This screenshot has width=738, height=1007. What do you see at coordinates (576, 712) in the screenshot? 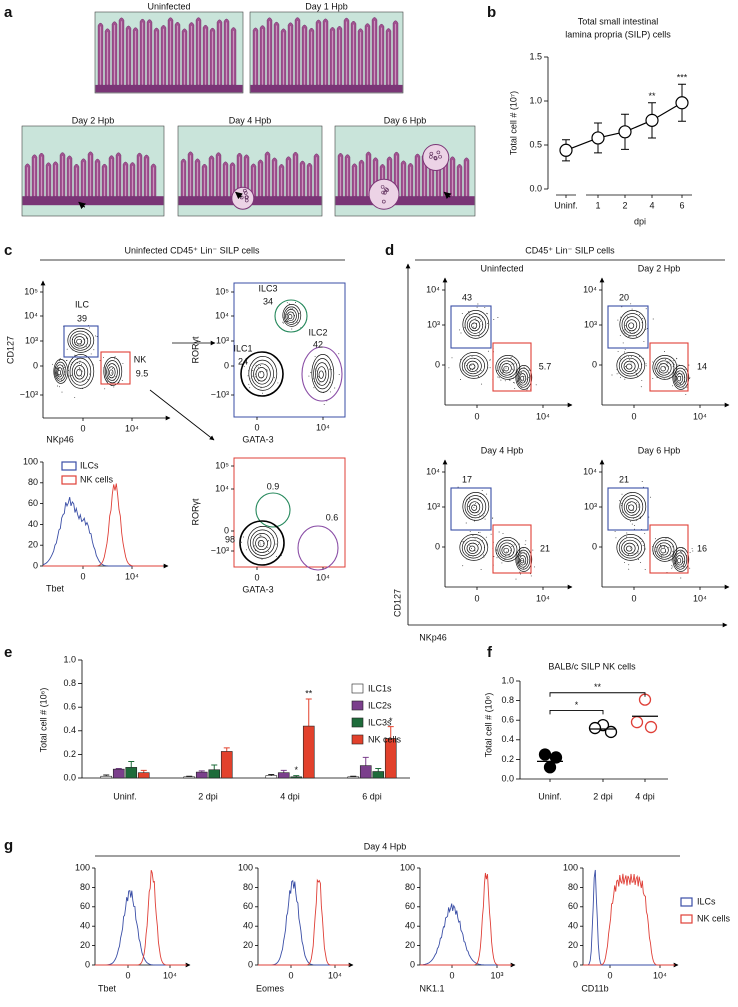
I see `significance-bracket` at bounding box center [576, 712].